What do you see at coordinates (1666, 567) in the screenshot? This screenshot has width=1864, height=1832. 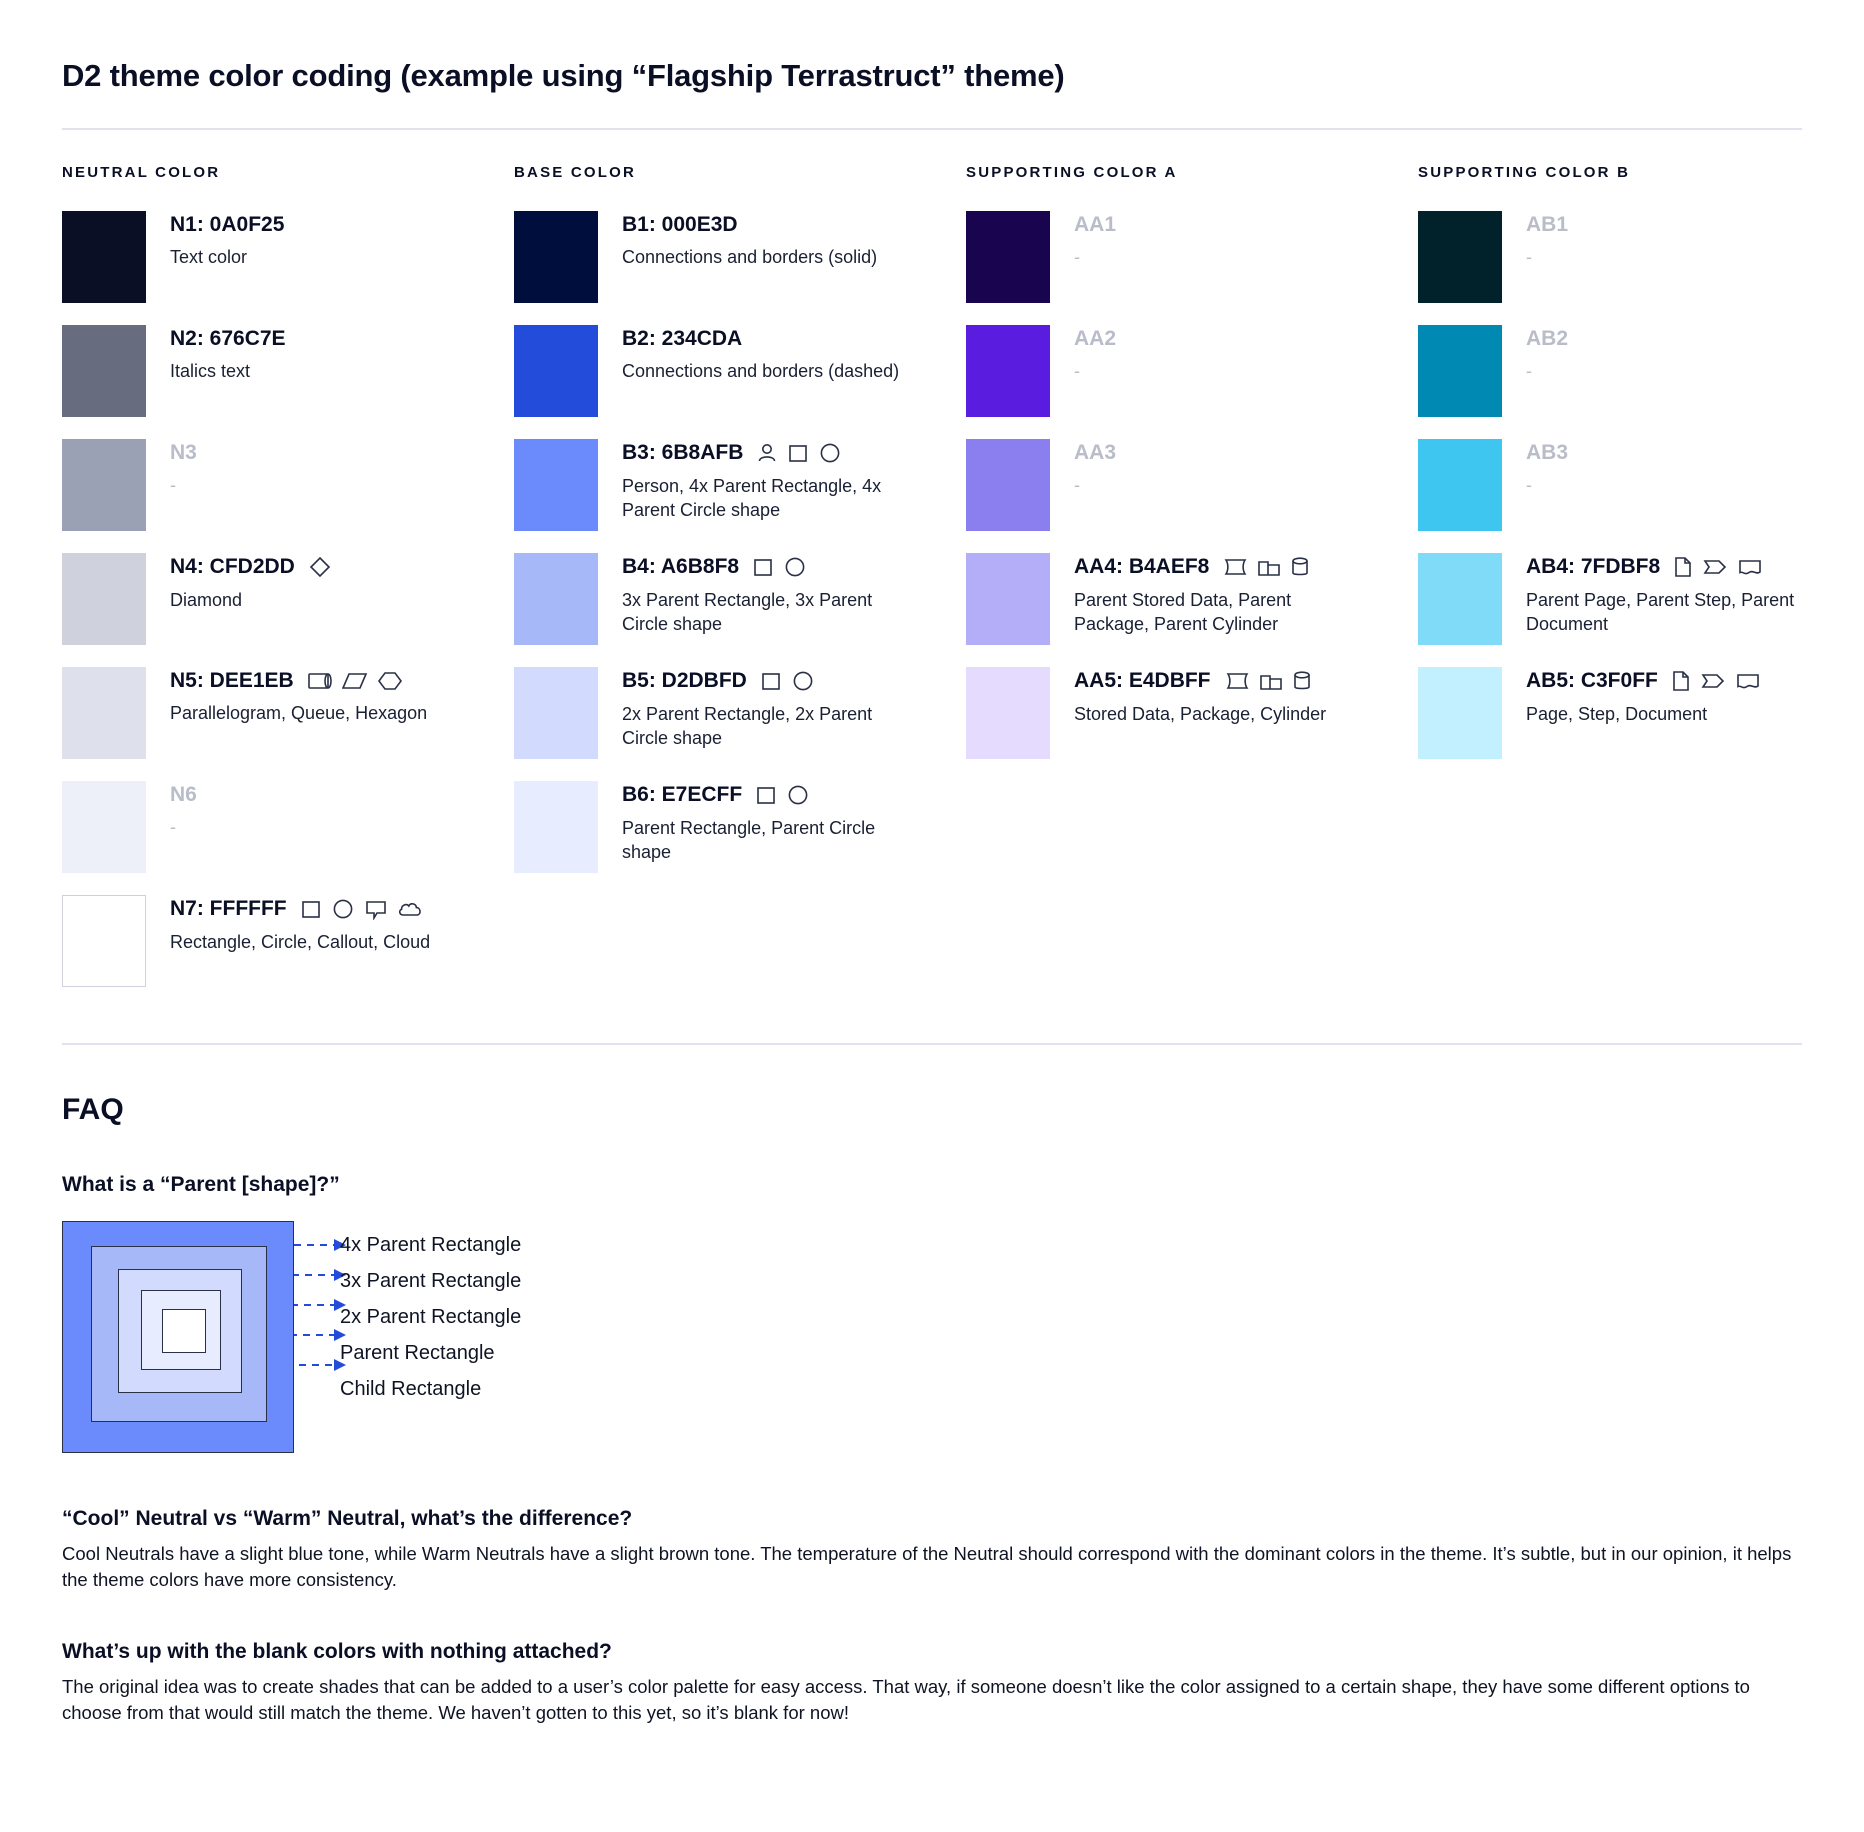 I see `swatch-label-row: AB4: 7FDBF8` at bounding box center [1666, 567].